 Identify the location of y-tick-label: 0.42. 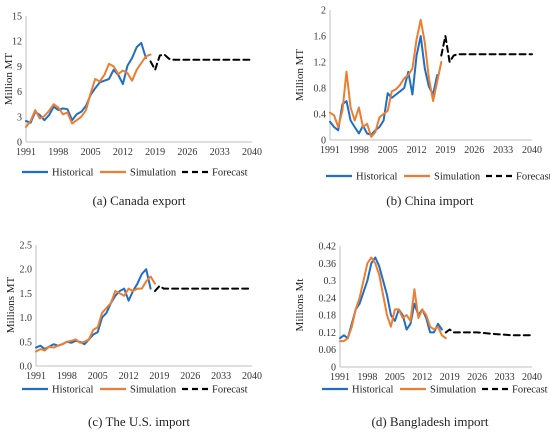
(328, 247).